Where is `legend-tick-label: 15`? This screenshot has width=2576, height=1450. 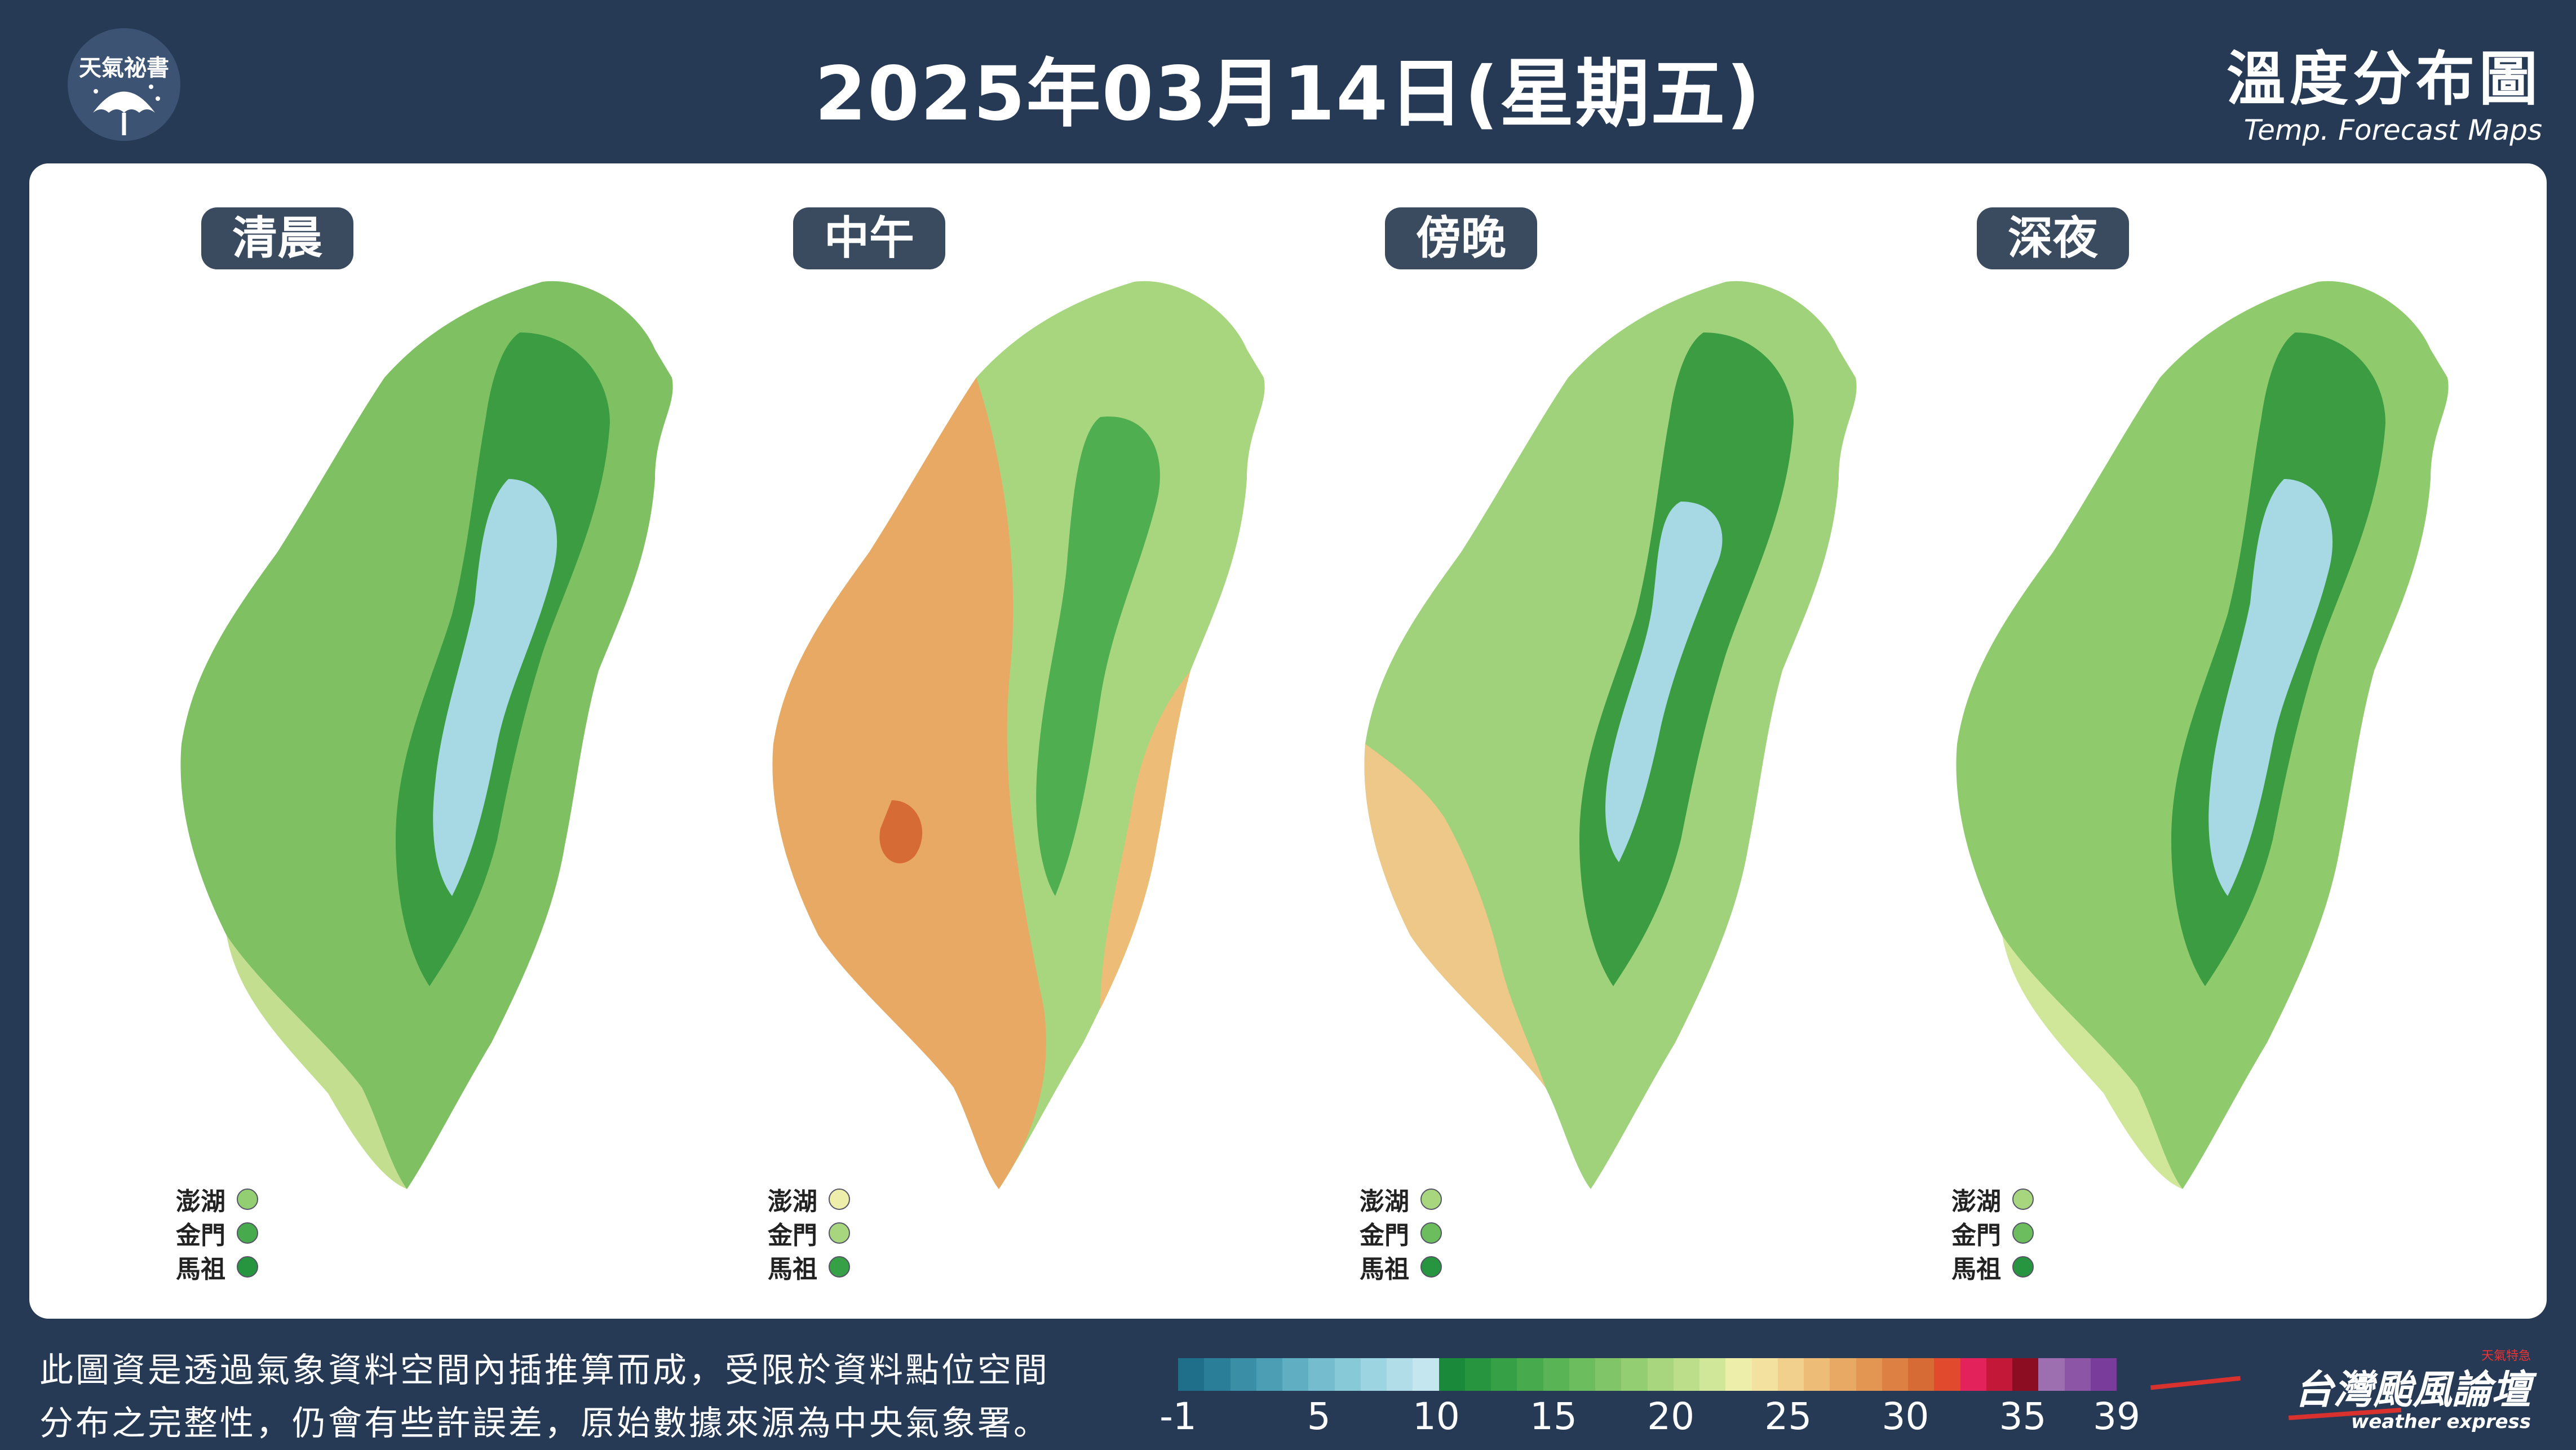
legend-tick-label: 15 is located at coordinates (1553, 1417).